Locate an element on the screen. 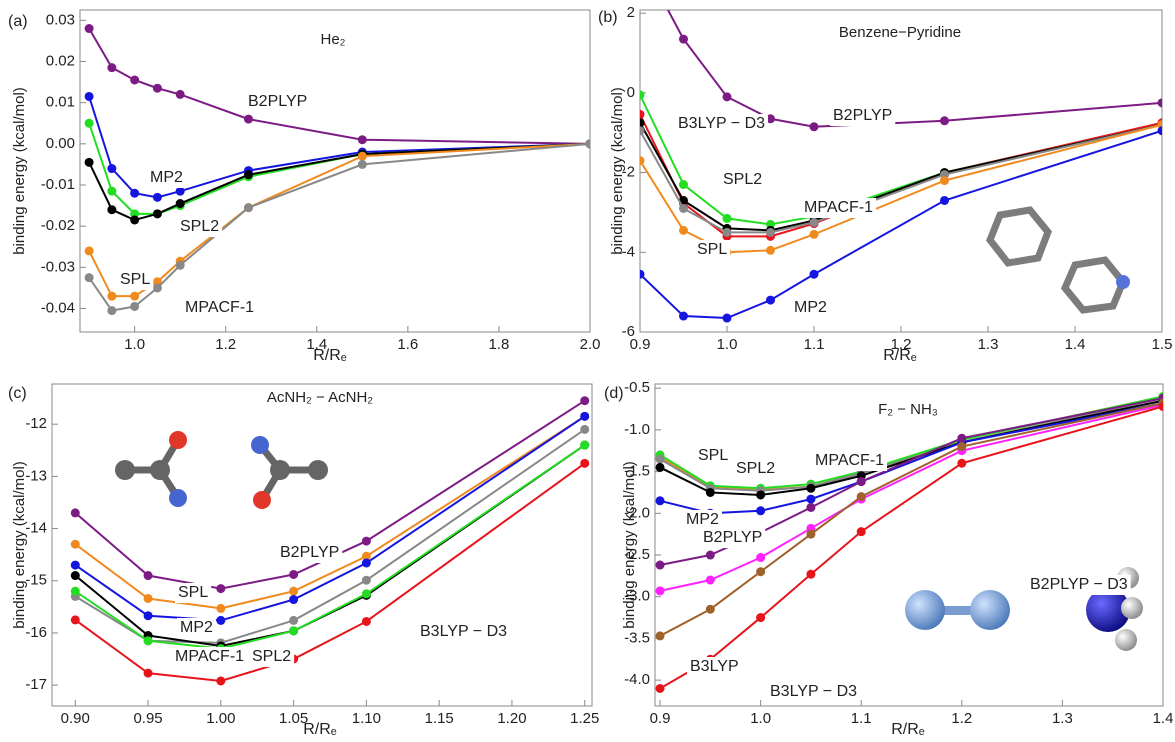 The image size is (1175, 742). series-label: B2PLYP − D3 is located at coordinates (1079, 584).